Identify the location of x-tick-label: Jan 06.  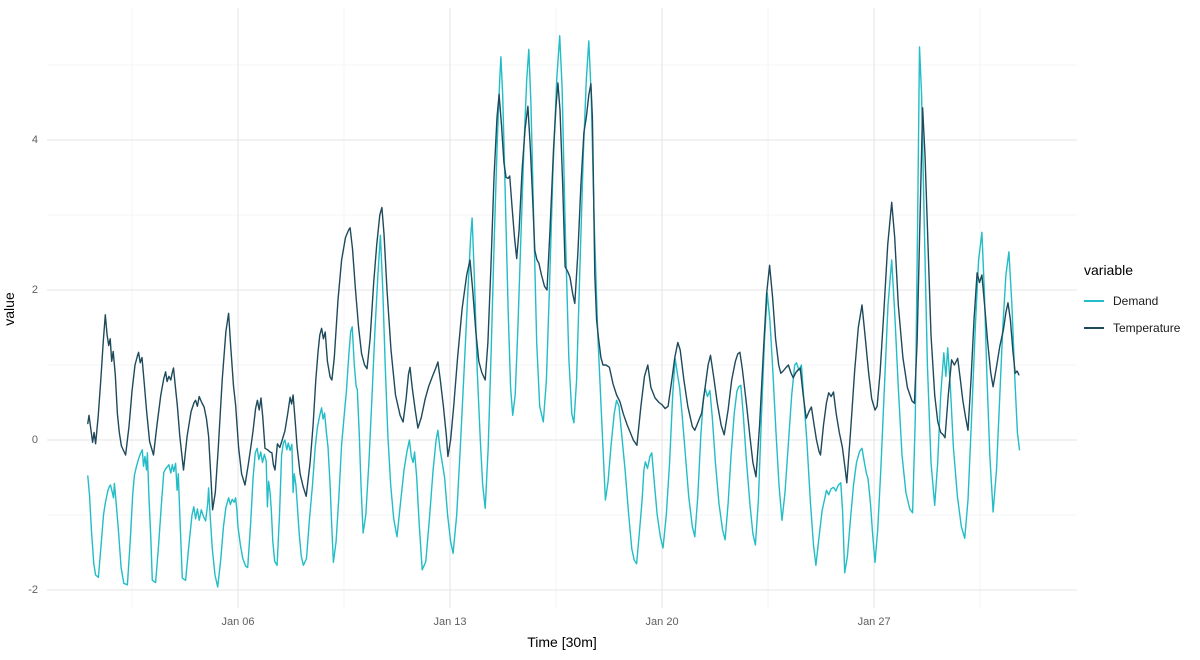
(238, 622).